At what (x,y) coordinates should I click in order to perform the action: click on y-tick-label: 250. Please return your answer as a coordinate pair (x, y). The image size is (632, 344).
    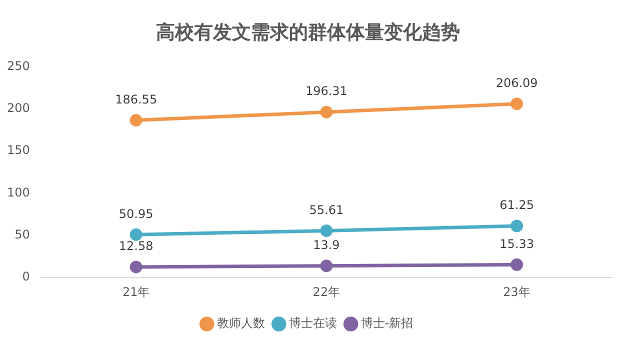
    Looking at the image, I should click on (18, 65).